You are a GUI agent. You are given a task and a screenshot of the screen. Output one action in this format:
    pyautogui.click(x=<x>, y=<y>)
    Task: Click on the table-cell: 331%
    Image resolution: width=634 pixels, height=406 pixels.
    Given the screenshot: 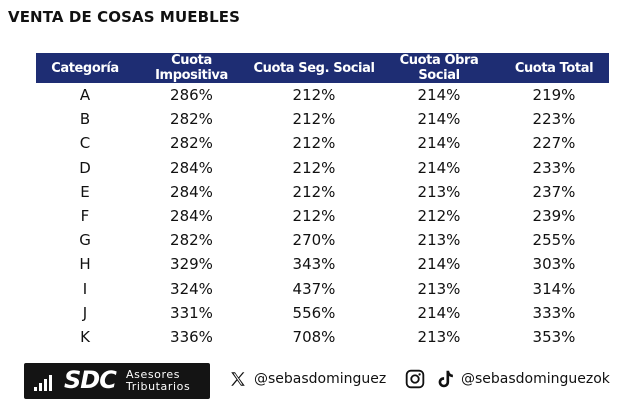 What is the action you would take?
    pyautogui.click(x=191, y=312)
    